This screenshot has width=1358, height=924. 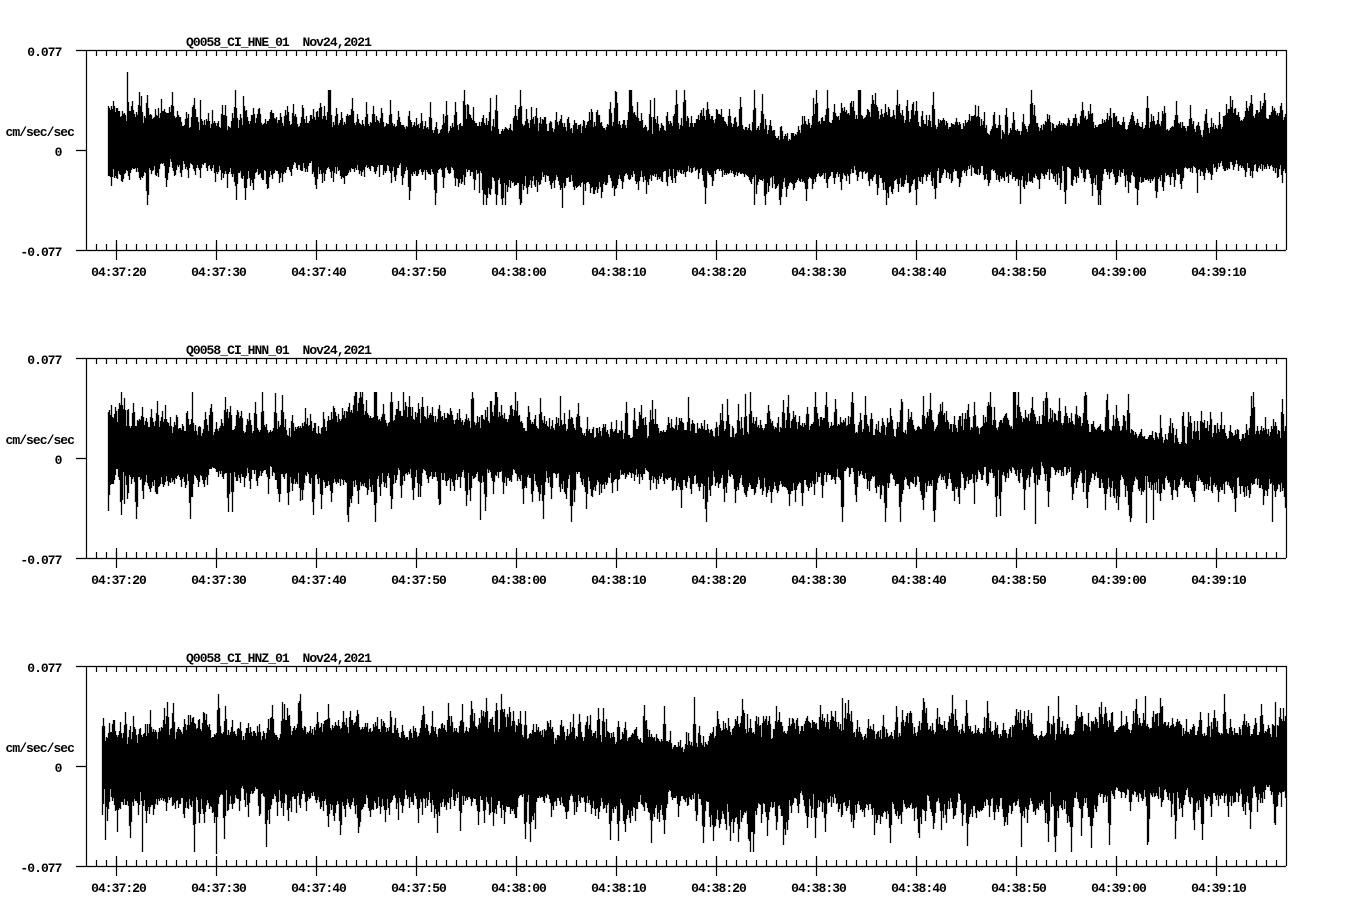 What do you see at coordinates (279, 42) in the screenshot?
I see `svg-text: Q0058_CI_HNE_01 Nov24,2021` at bounding box center [279, 42].